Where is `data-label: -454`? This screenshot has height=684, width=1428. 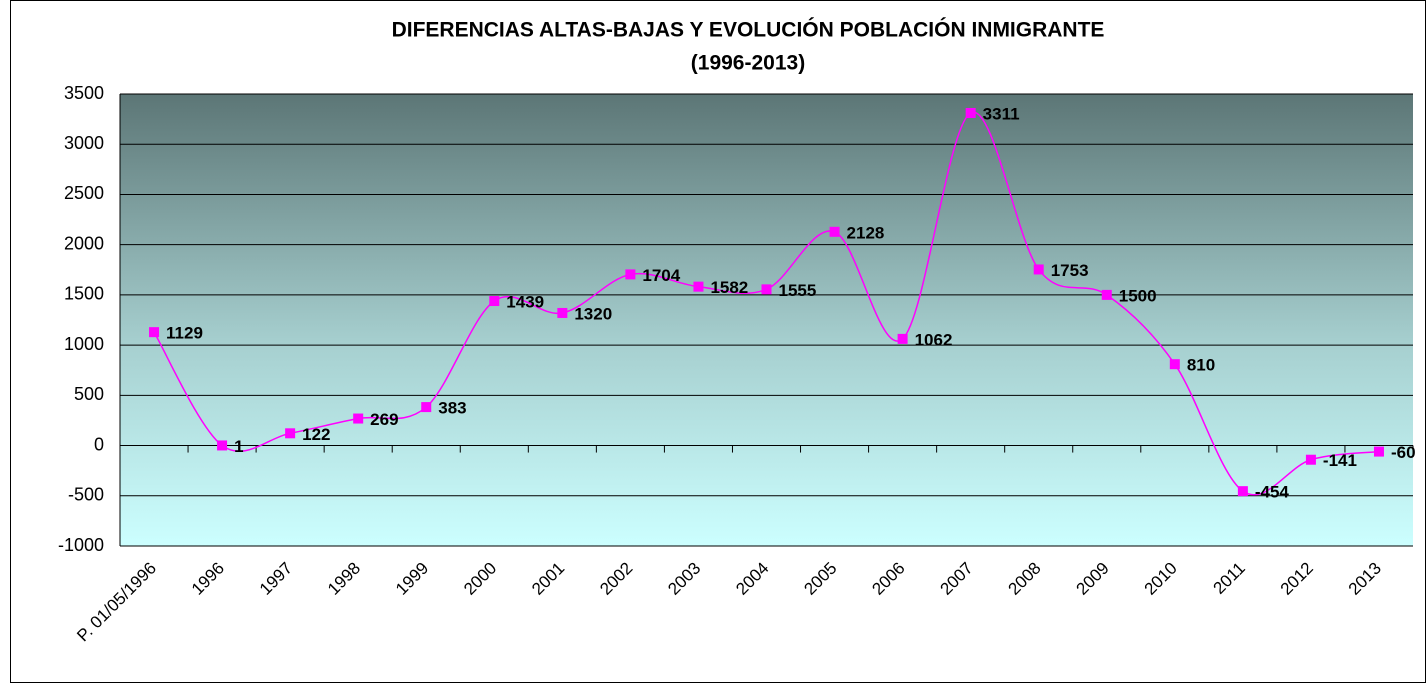
data-label: -454 is located at coordinates (1272, 492).